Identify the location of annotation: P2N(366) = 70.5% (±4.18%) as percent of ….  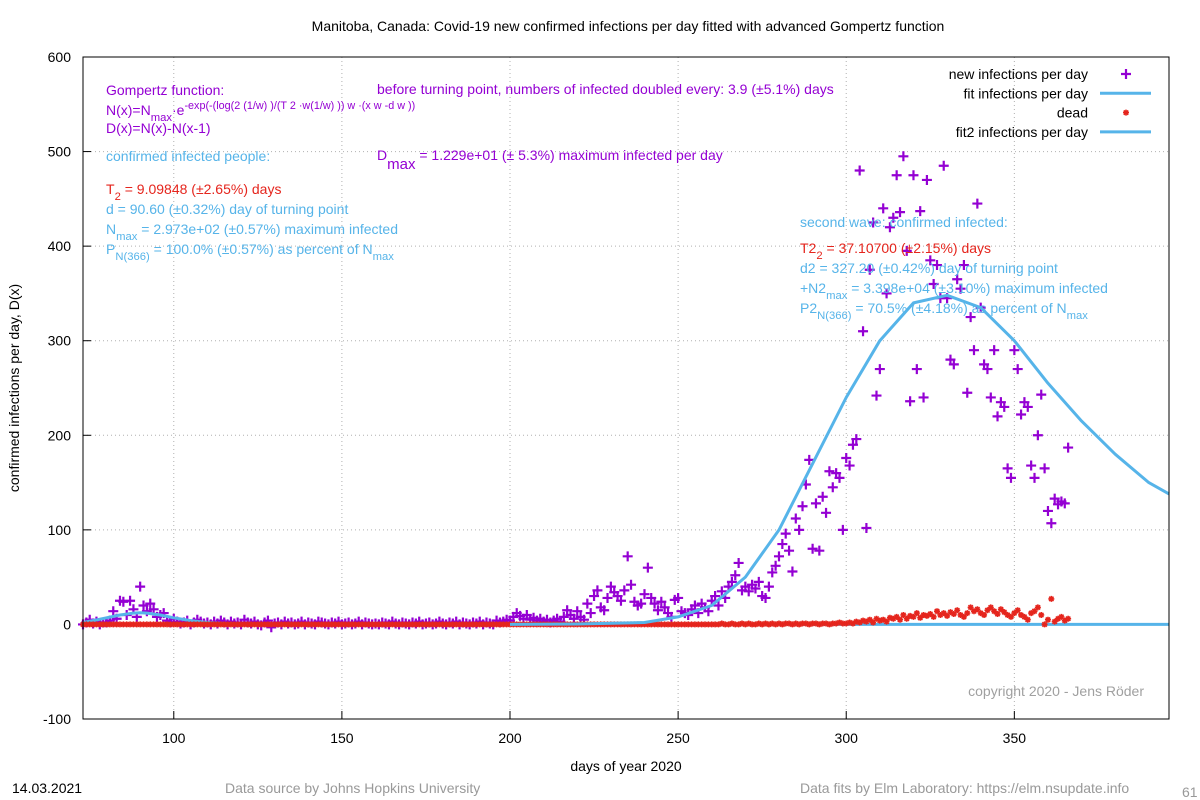
(944, 311).